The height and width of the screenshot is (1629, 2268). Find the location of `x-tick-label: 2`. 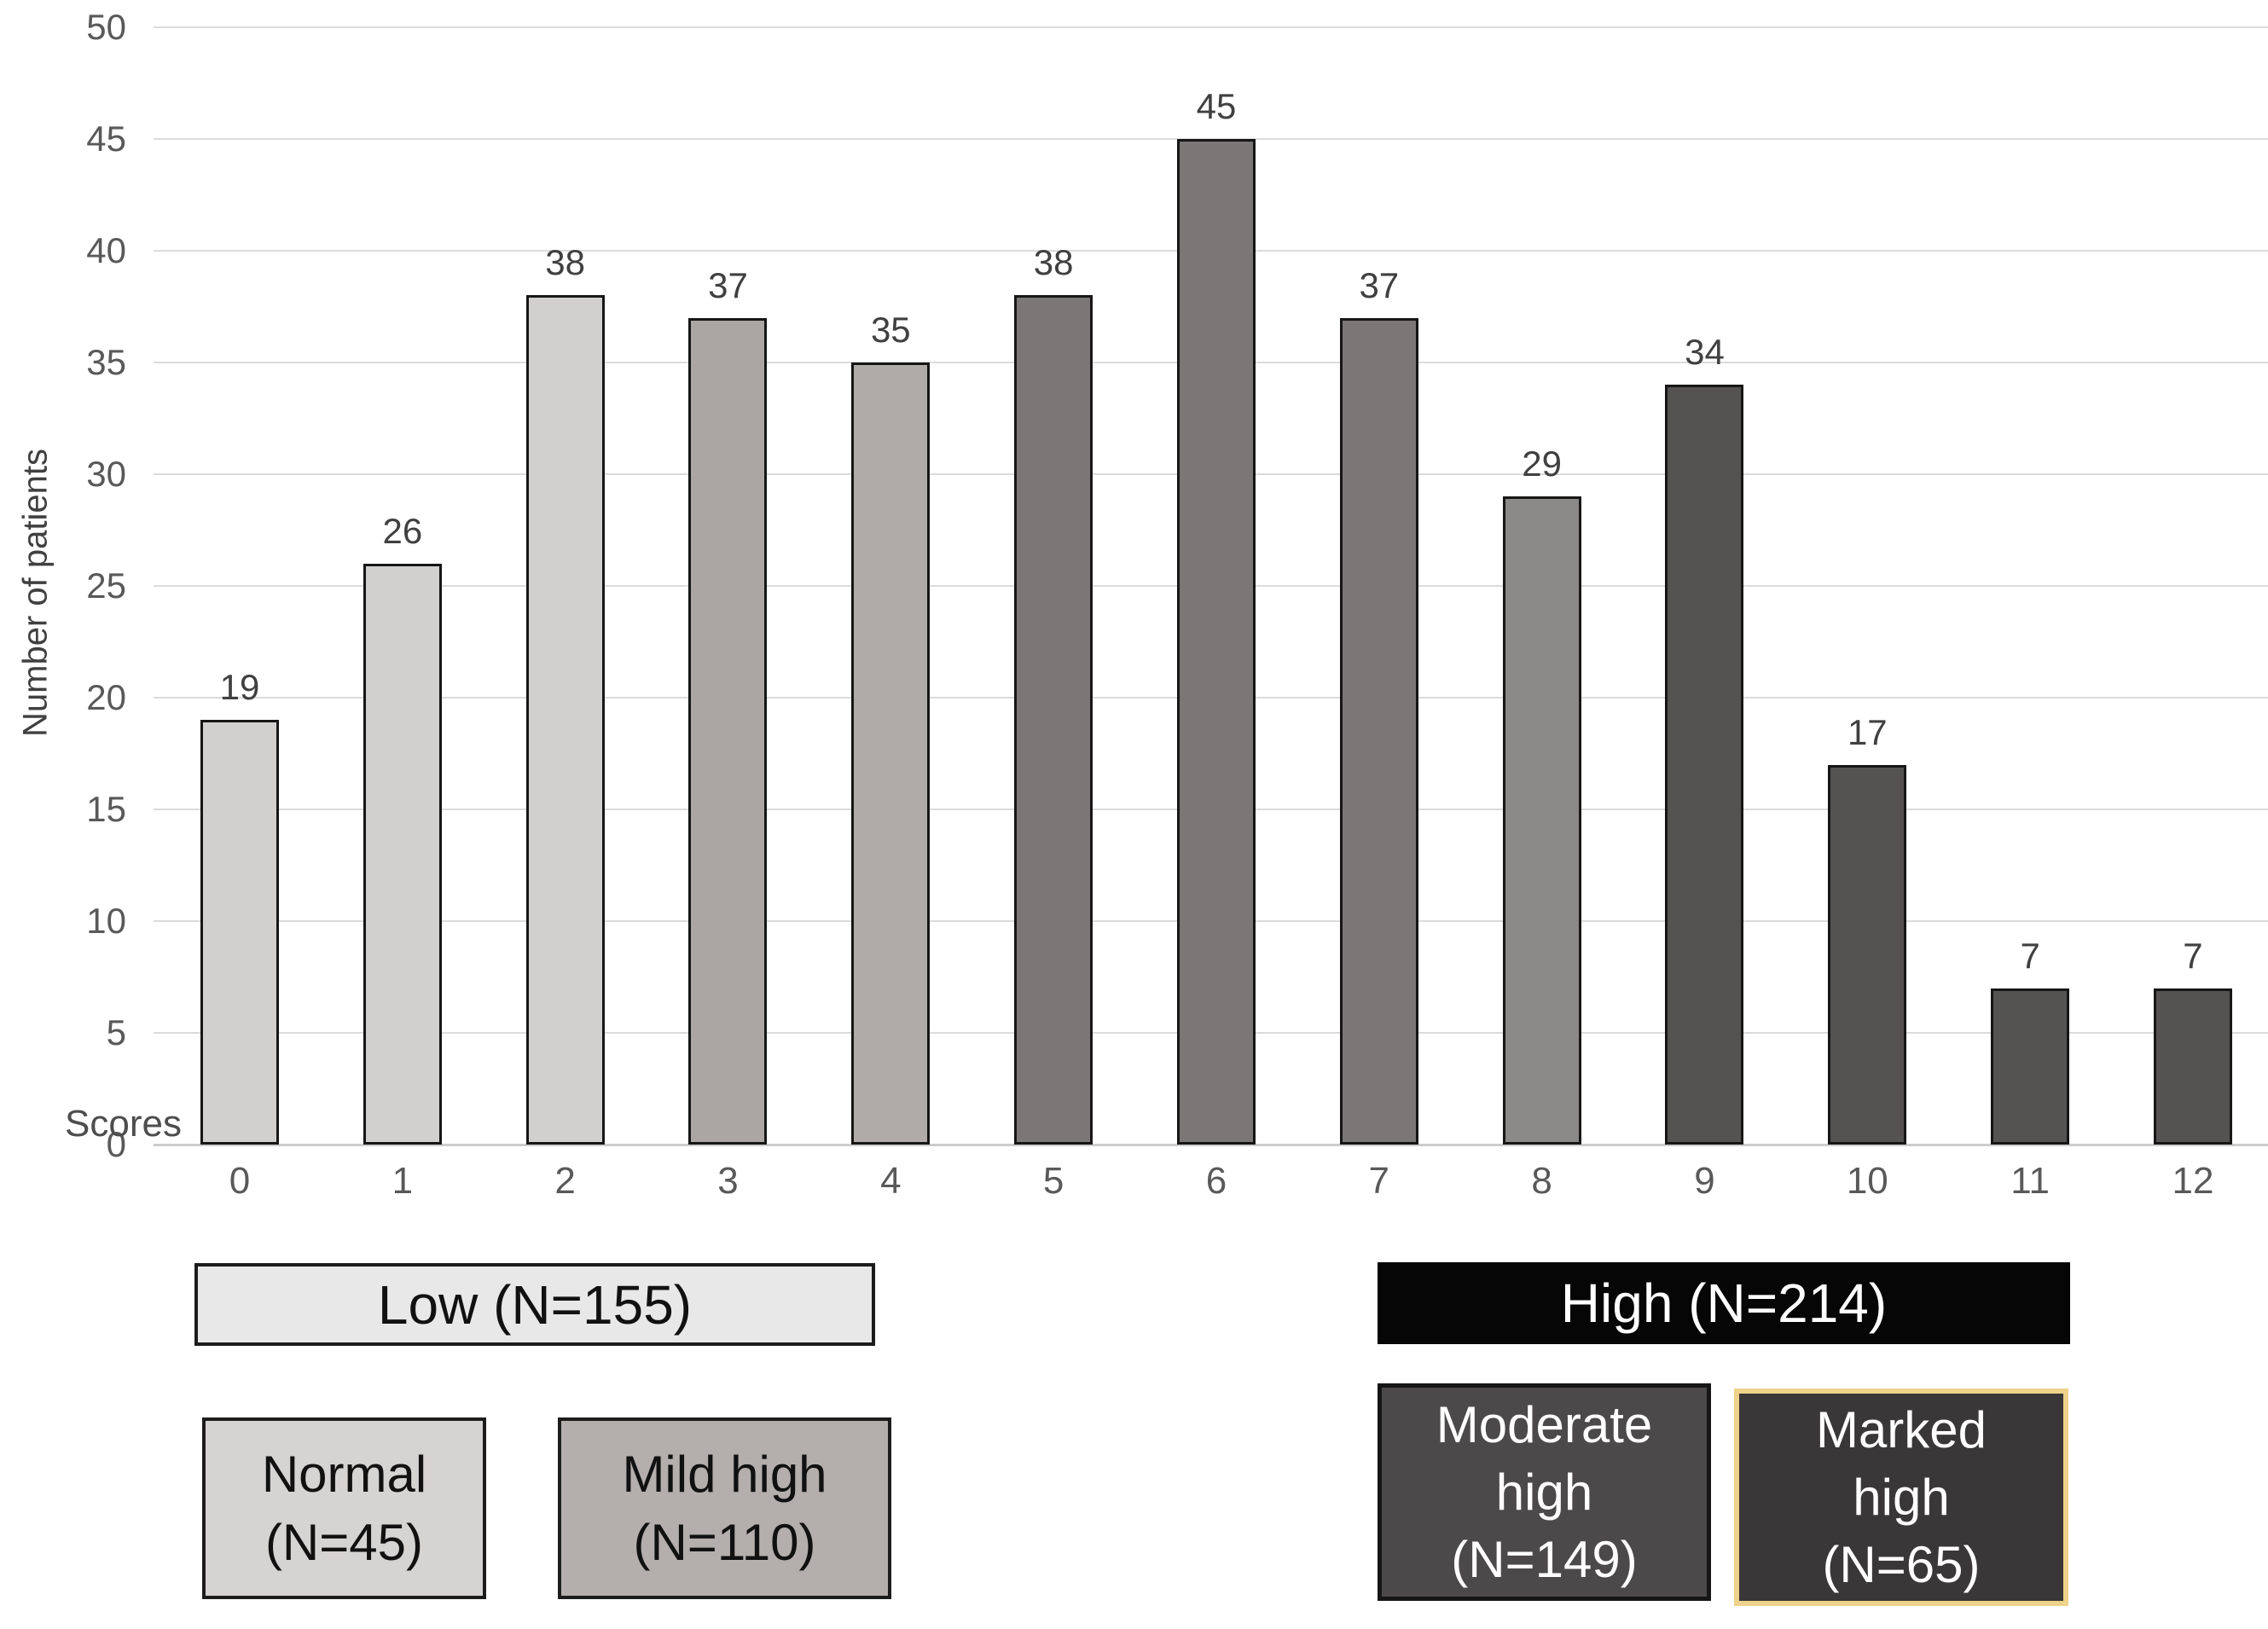

x-tick-label: 2 is located at coordinates (565, 1181).